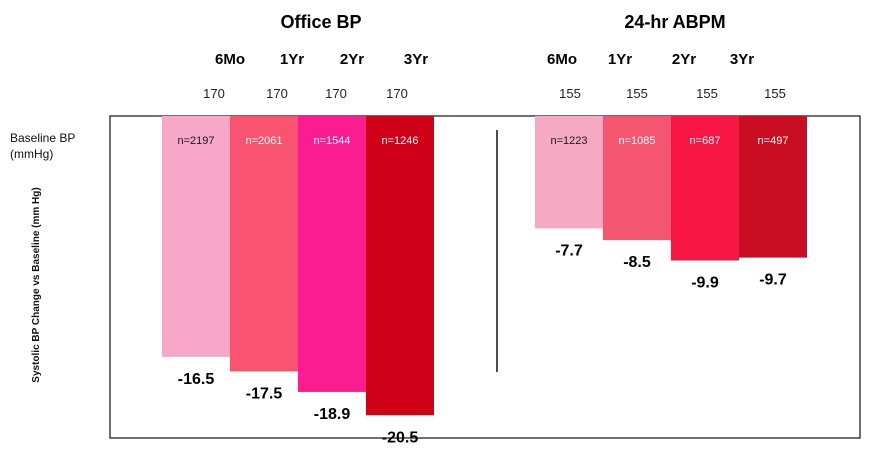 This screenshot has height=464, width=894. I want to click on sample-size-label: n=1223, so click(568, 141).